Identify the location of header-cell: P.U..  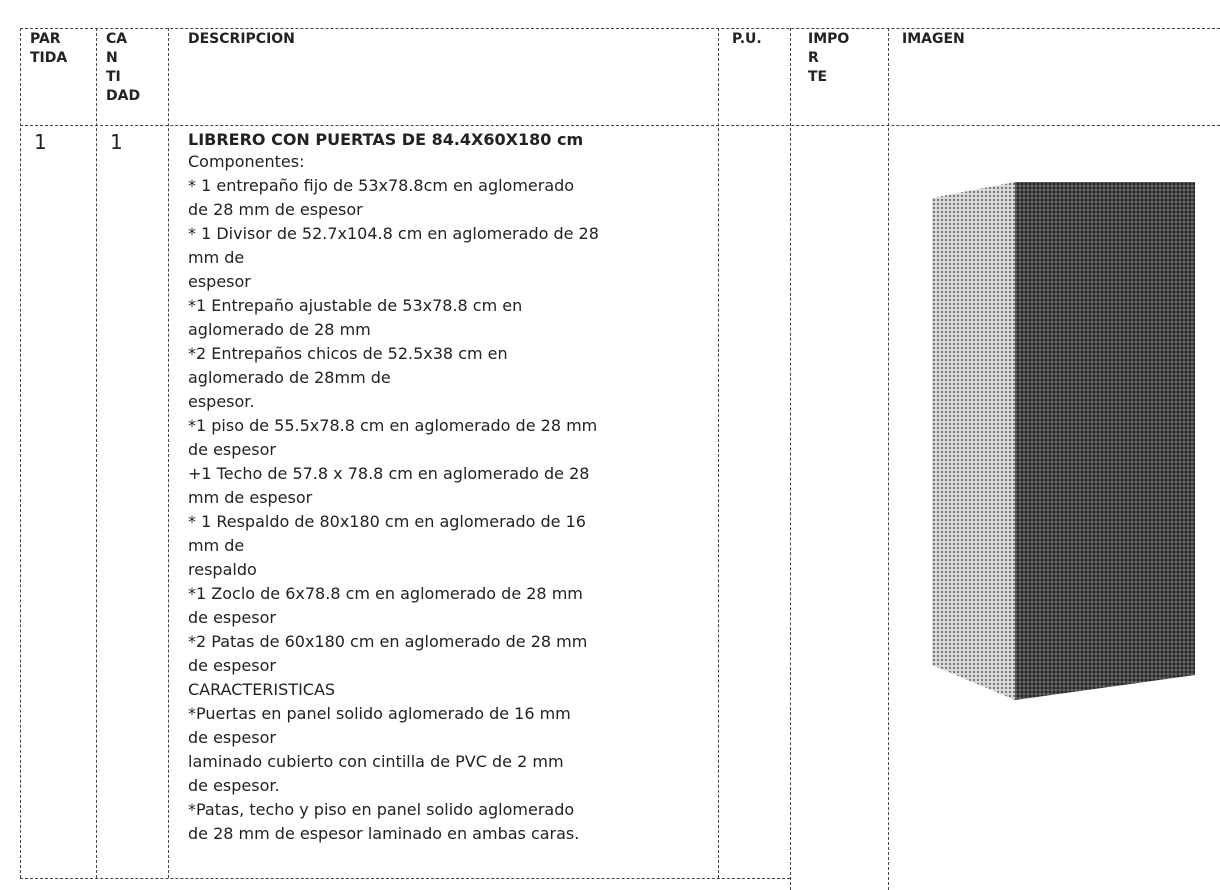
(747, 39).